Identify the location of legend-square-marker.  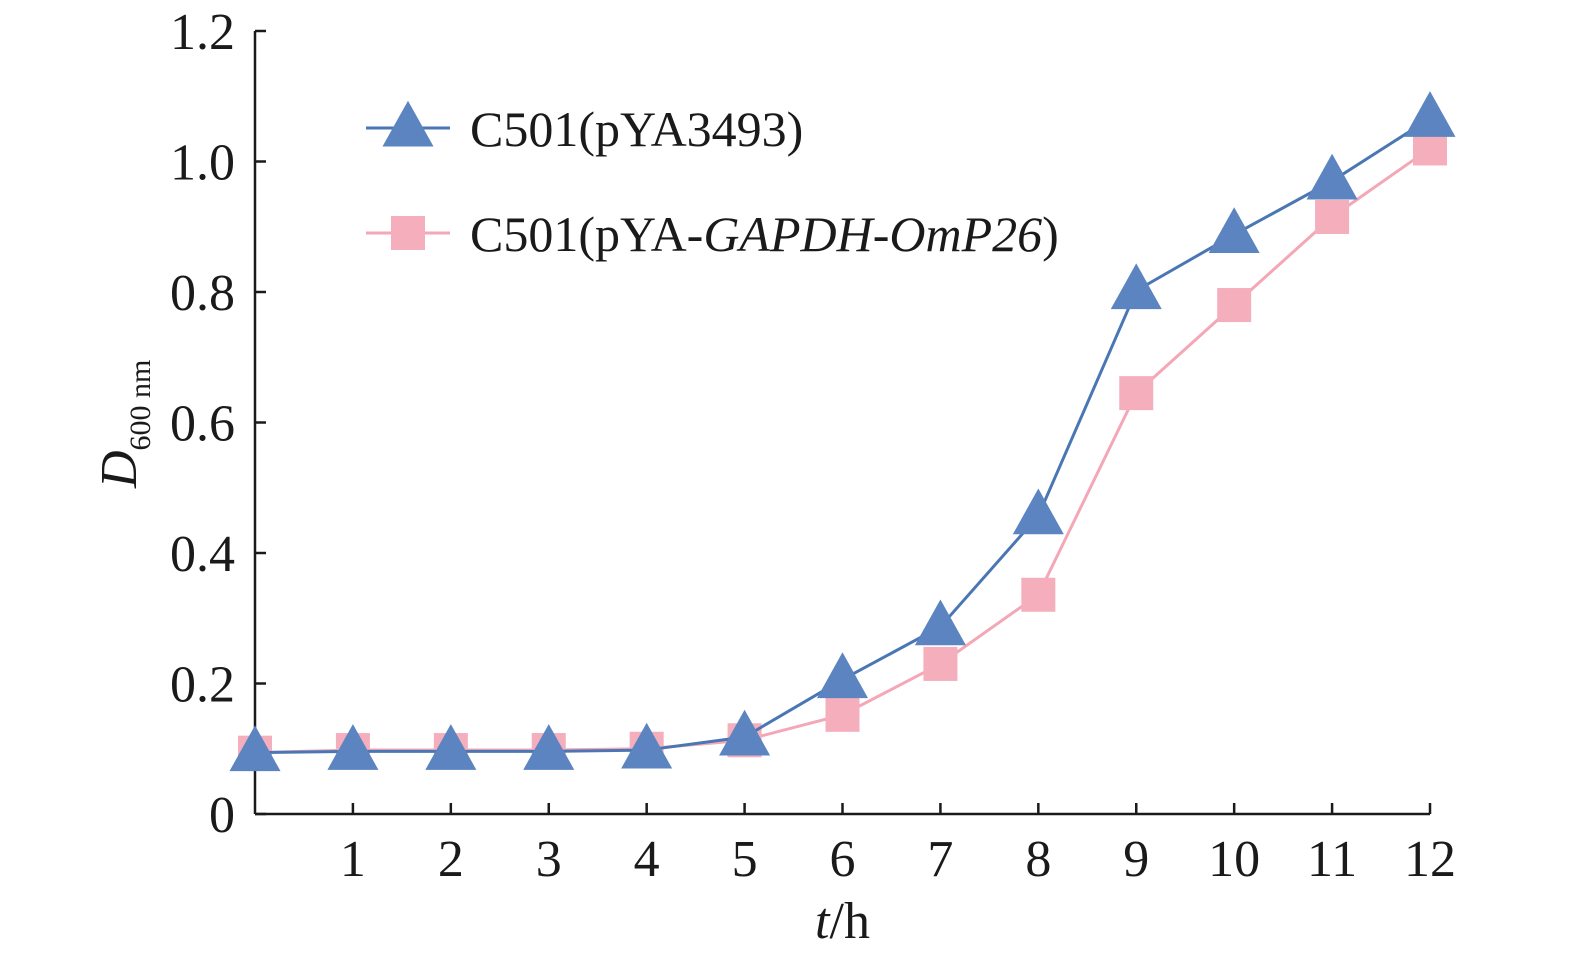
(408, 233).